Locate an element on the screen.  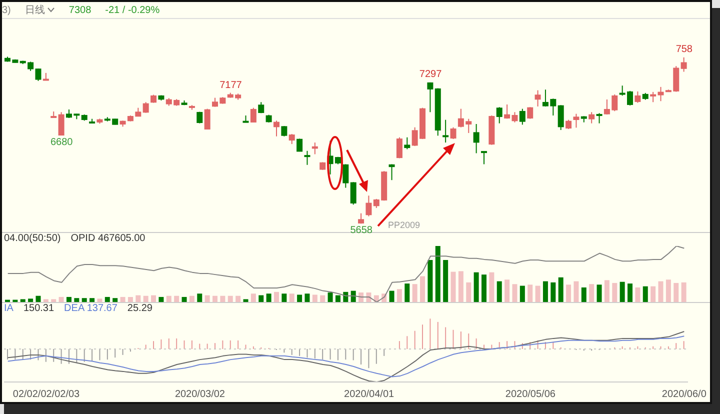
x-tick-label: 2020/04/01 is located at coordinates (369, 394).